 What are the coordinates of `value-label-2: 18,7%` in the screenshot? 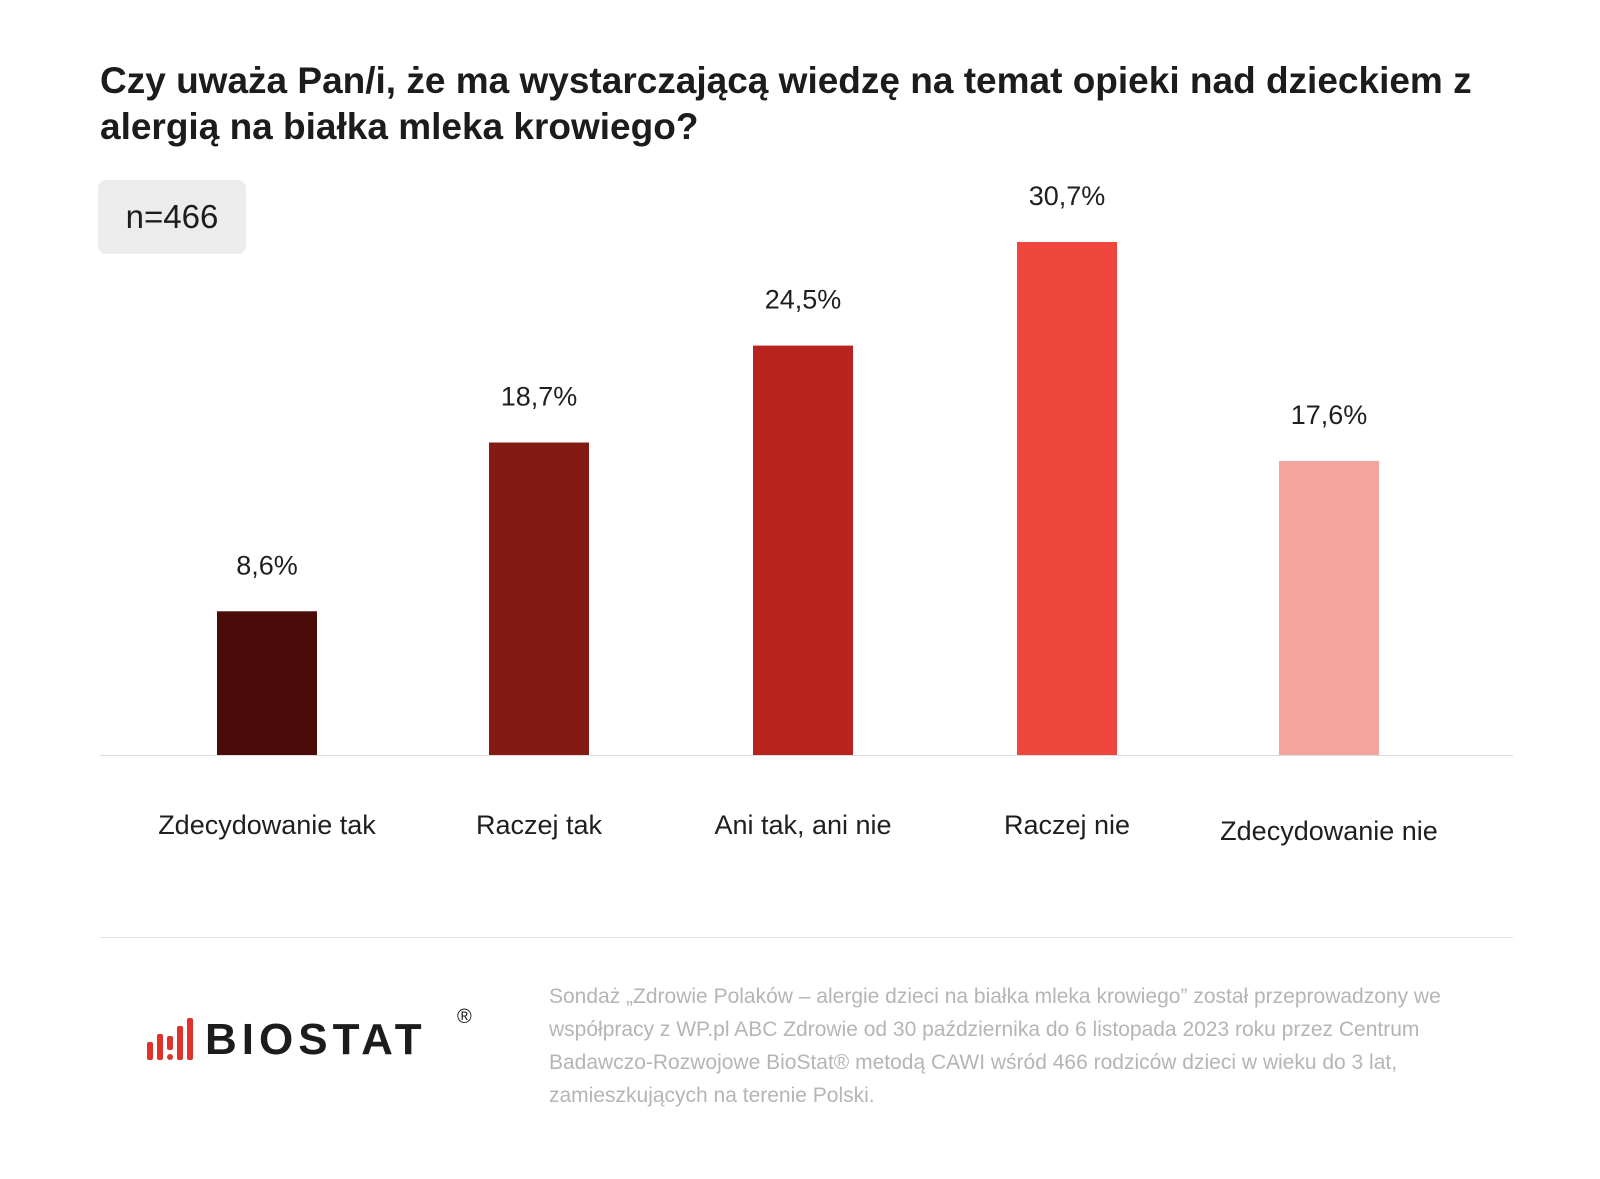 It's located at (539, 397).